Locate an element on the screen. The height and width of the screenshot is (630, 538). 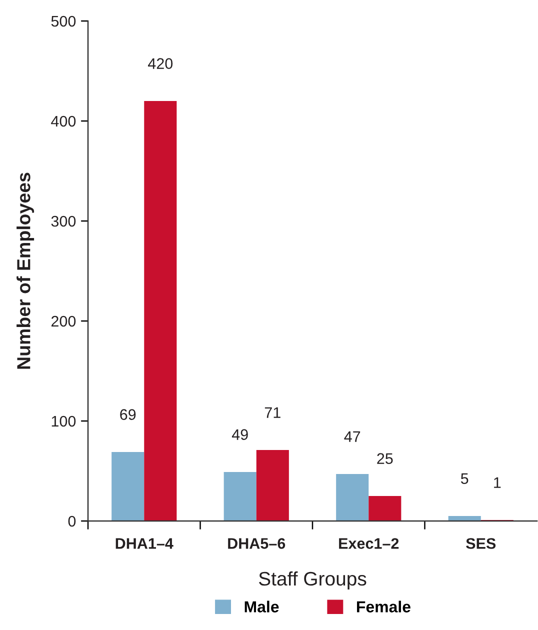
y-tick-label: 100 is located at coordinates (64, 421).